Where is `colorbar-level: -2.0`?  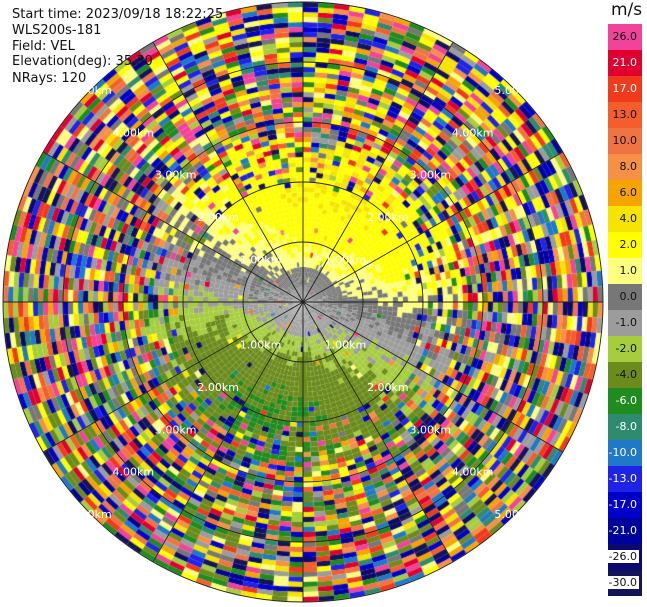 colorbar-level: -2.0 is located at coordinates (625, 349).